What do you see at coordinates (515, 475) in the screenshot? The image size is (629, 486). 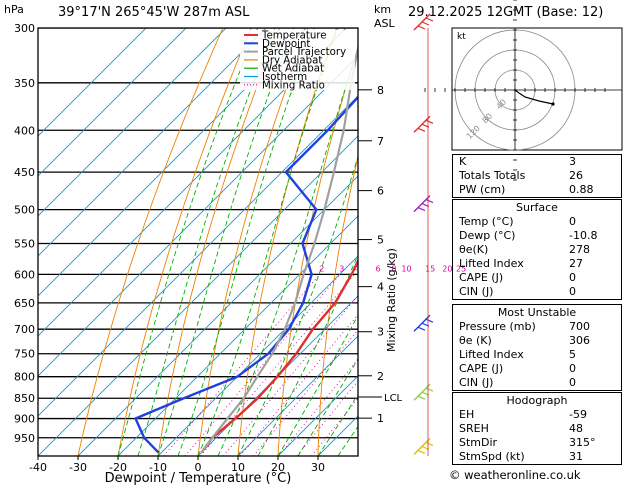 I see `copyright-notice: © weatheronline.co.uk` at bounding box center [515, 475].